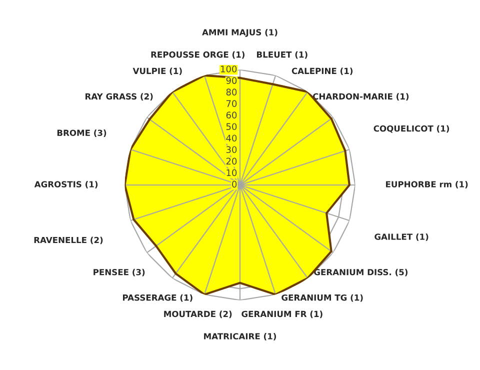 Image resolution: width=480 pixels, height=370 pixels. What do you see at coordinates (231, 92) in the screenshot?
I see `y-tick-label: 80` at bounding box center [231, 92].